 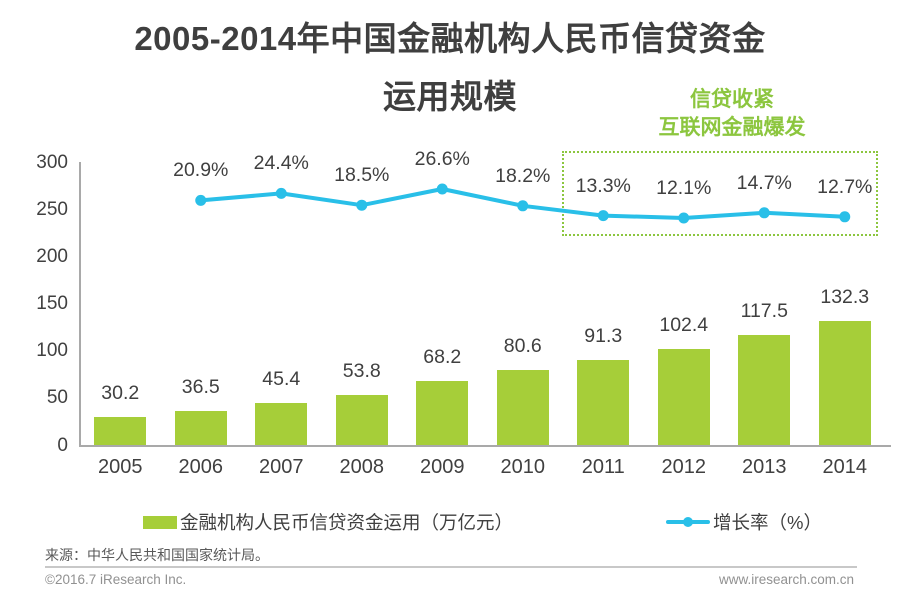 What do you see at coordinates (603, 335) in the screenshot?
I see `bar-value-label: 91.3` at bounding box center [603, 335].